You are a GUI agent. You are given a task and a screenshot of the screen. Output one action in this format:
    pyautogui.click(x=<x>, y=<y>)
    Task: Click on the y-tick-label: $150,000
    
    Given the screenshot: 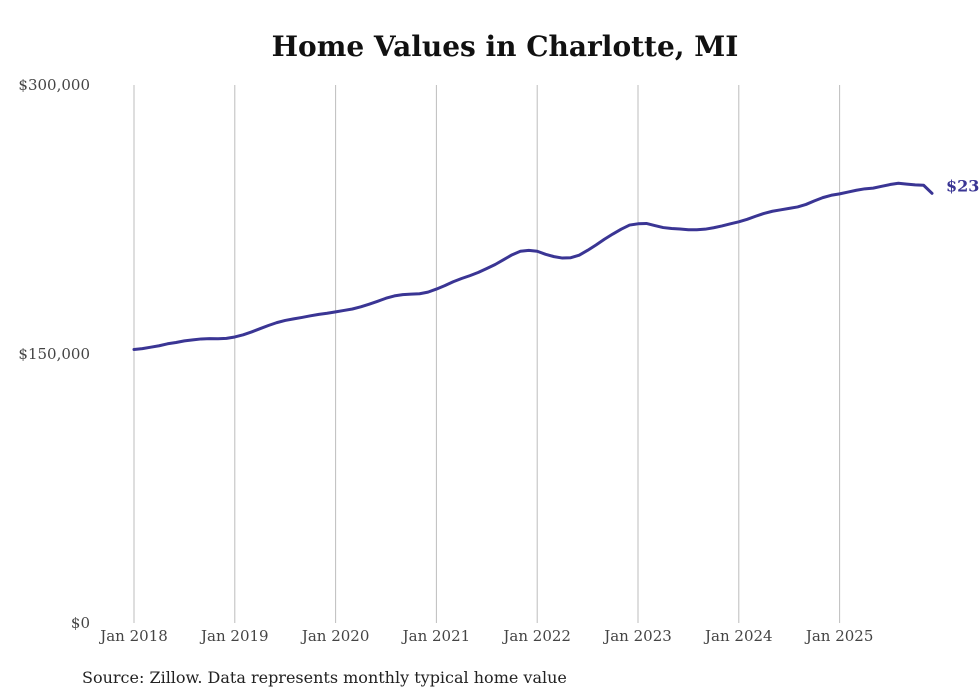 What is the action you would take?
    pyautogui.click(x=54, y=354)
    